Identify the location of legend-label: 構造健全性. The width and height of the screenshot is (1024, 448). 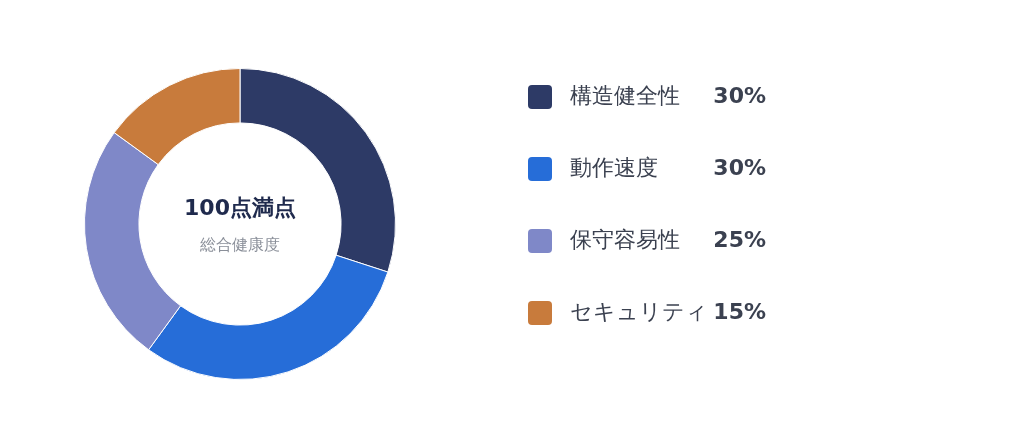
(625, 95).